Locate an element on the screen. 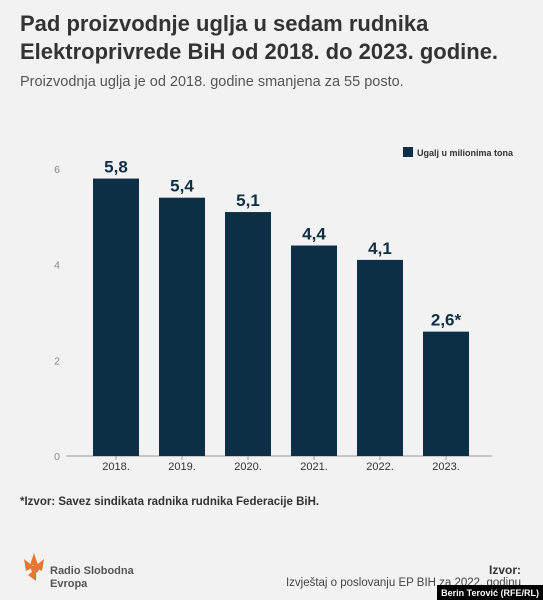  logo-line-1: Radio Slobodna is located at coordinates (92, 571).